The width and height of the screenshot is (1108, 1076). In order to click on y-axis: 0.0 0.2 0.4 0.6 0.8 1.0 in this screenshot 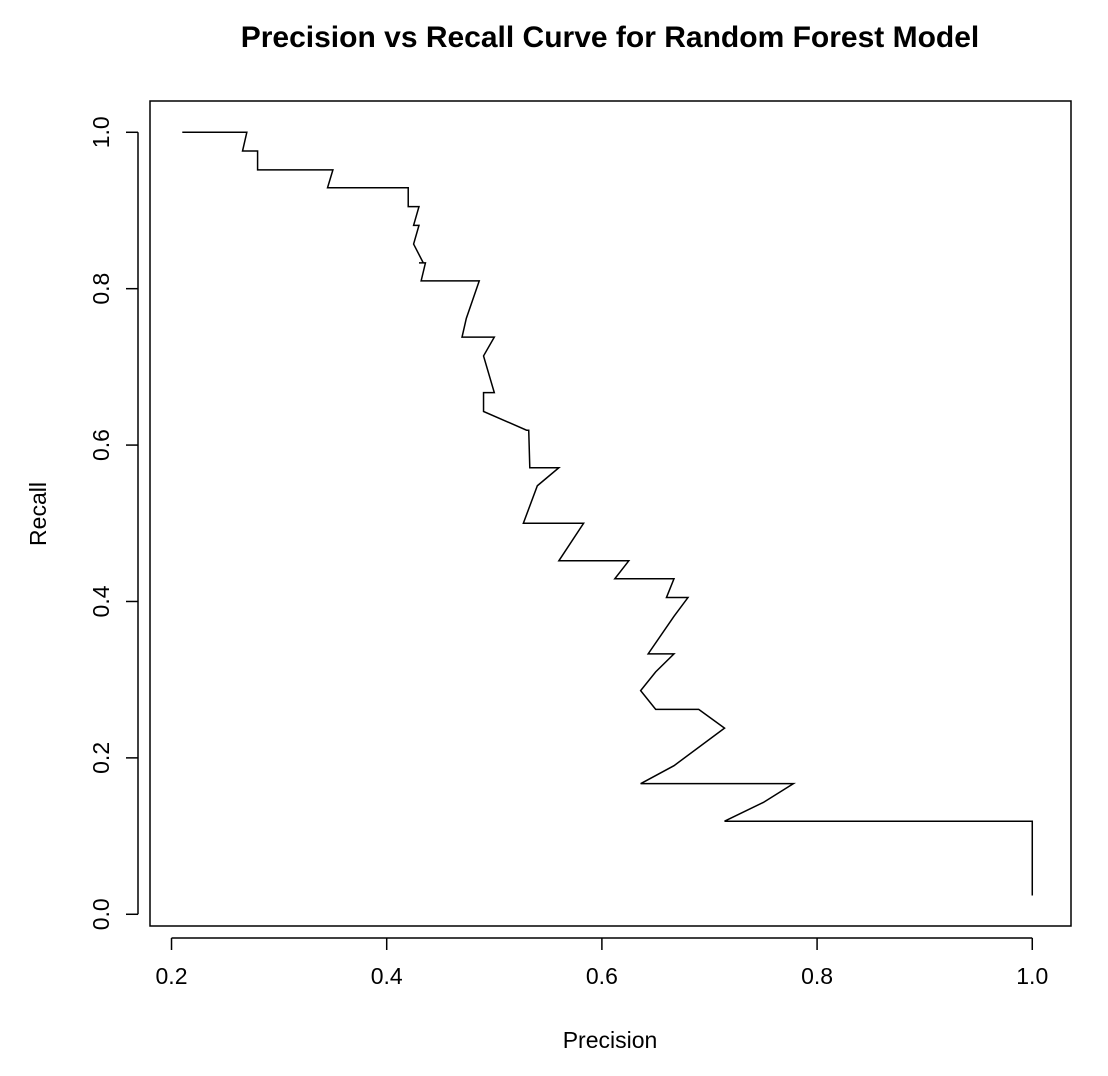, I will do `click(113, 523)`.